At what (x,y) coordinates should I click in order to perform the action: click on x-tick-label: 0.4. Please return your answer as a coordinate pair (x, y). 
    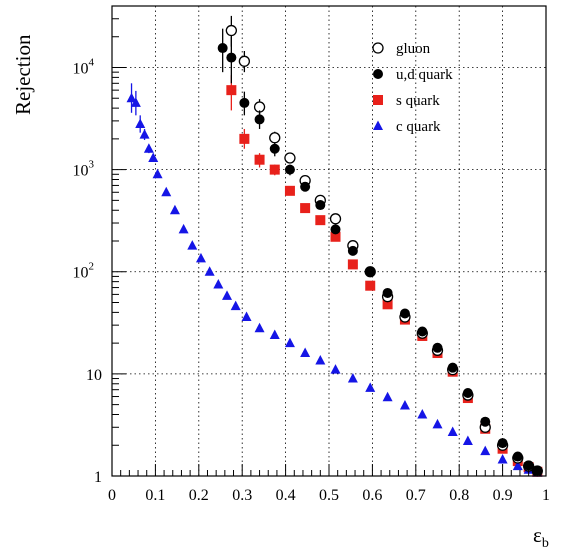
    Looking at the image, I should click on (286, 495).